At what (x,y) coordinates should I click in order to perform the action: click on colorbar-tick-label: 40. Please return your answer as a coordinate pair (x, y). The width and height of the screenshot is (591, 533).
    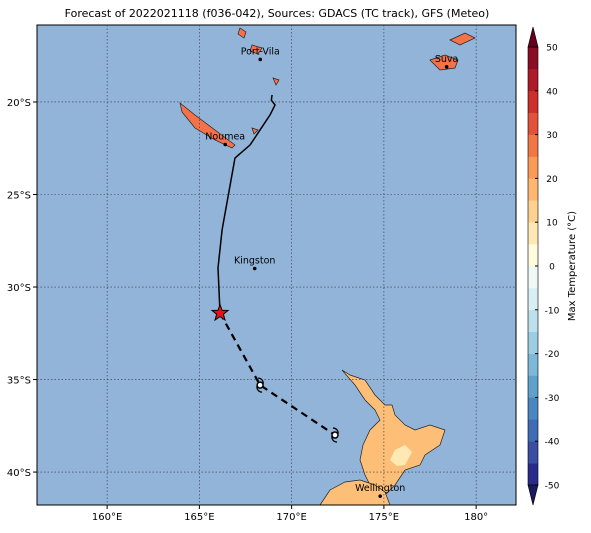
    Looking at the image, I should click on (552, 92).